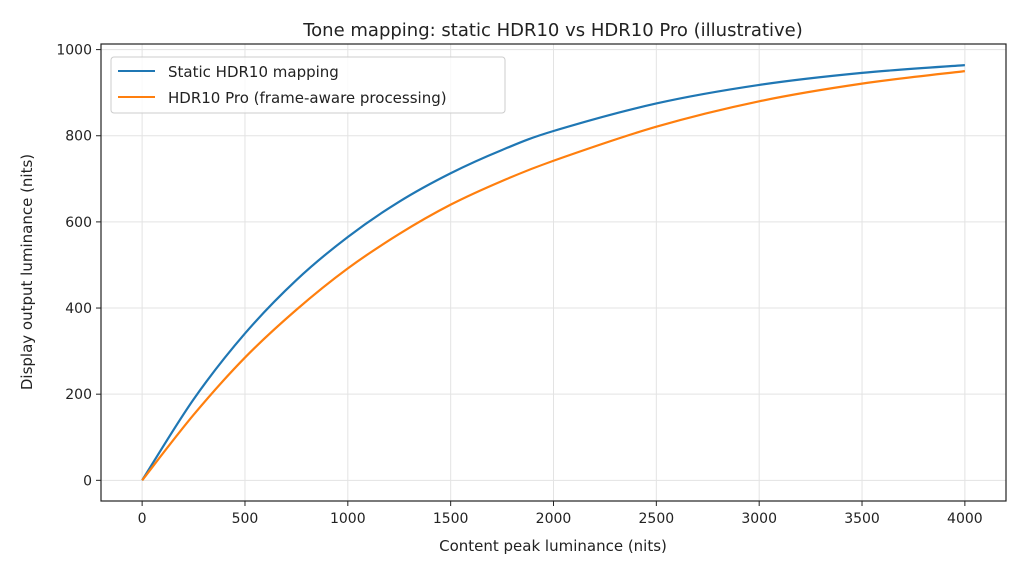  Describe the element at coordinates (307, 98) in the screenshot. I see `legend-label-pro: HDR10 Pro (frame-aware processing)` at that location.